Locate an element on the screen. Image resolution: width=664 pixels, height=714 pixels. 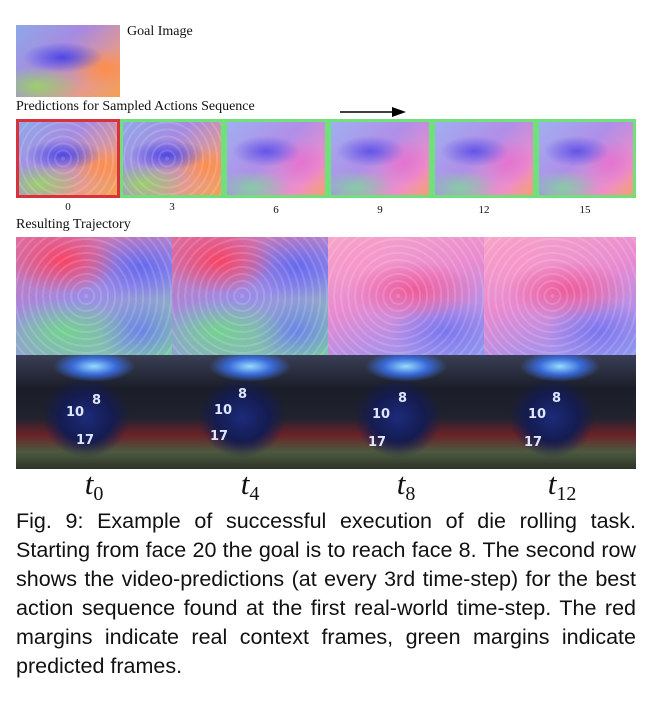
time-label: t8 is located at coordinates (406, 485).